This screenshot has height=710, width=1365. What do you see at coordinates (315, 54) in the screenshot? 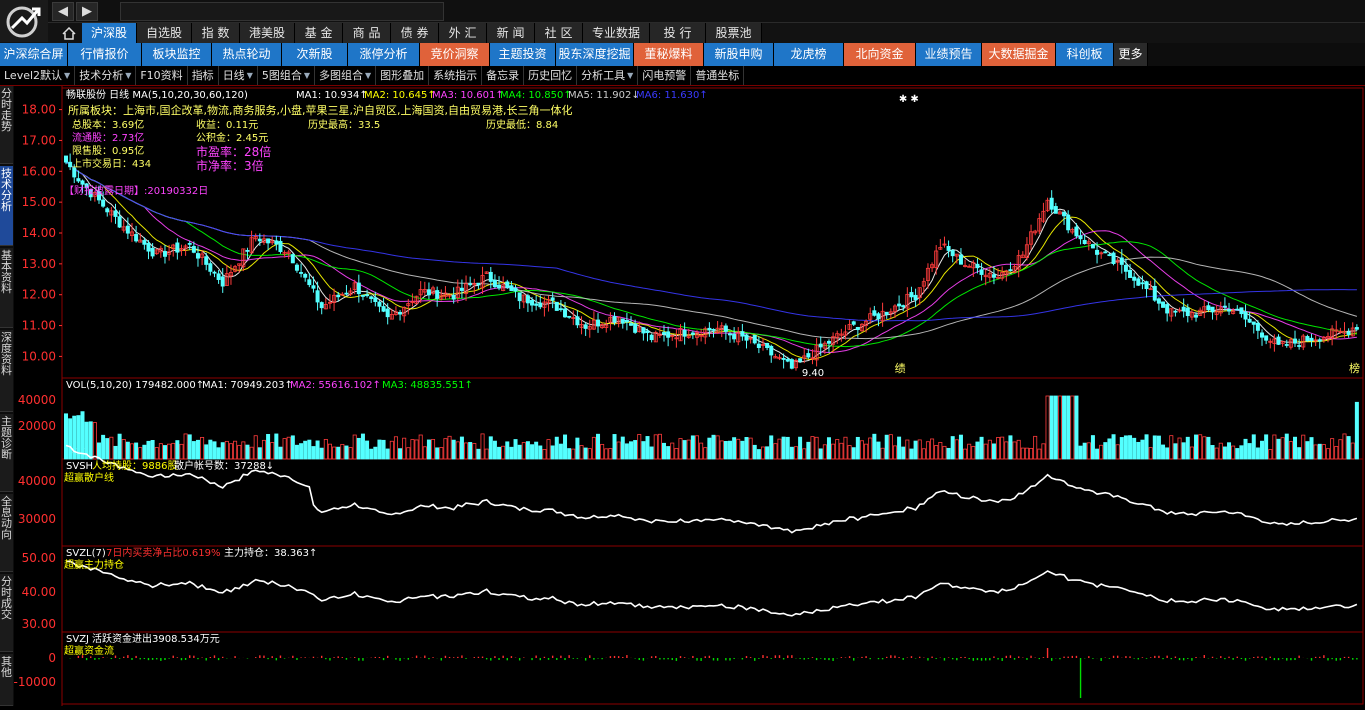
I see `sub-tab-4: 次新股` at bounding box center [315, 54].